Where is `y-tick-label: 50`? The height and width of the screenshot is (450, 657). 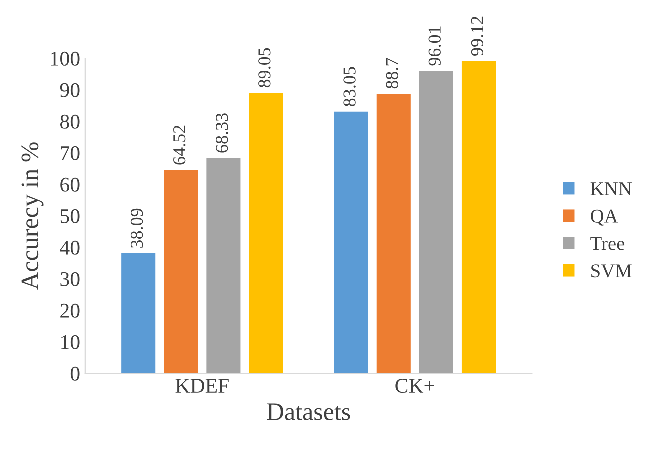 y-tick-label: 50 is located at coordinates (70, 216).